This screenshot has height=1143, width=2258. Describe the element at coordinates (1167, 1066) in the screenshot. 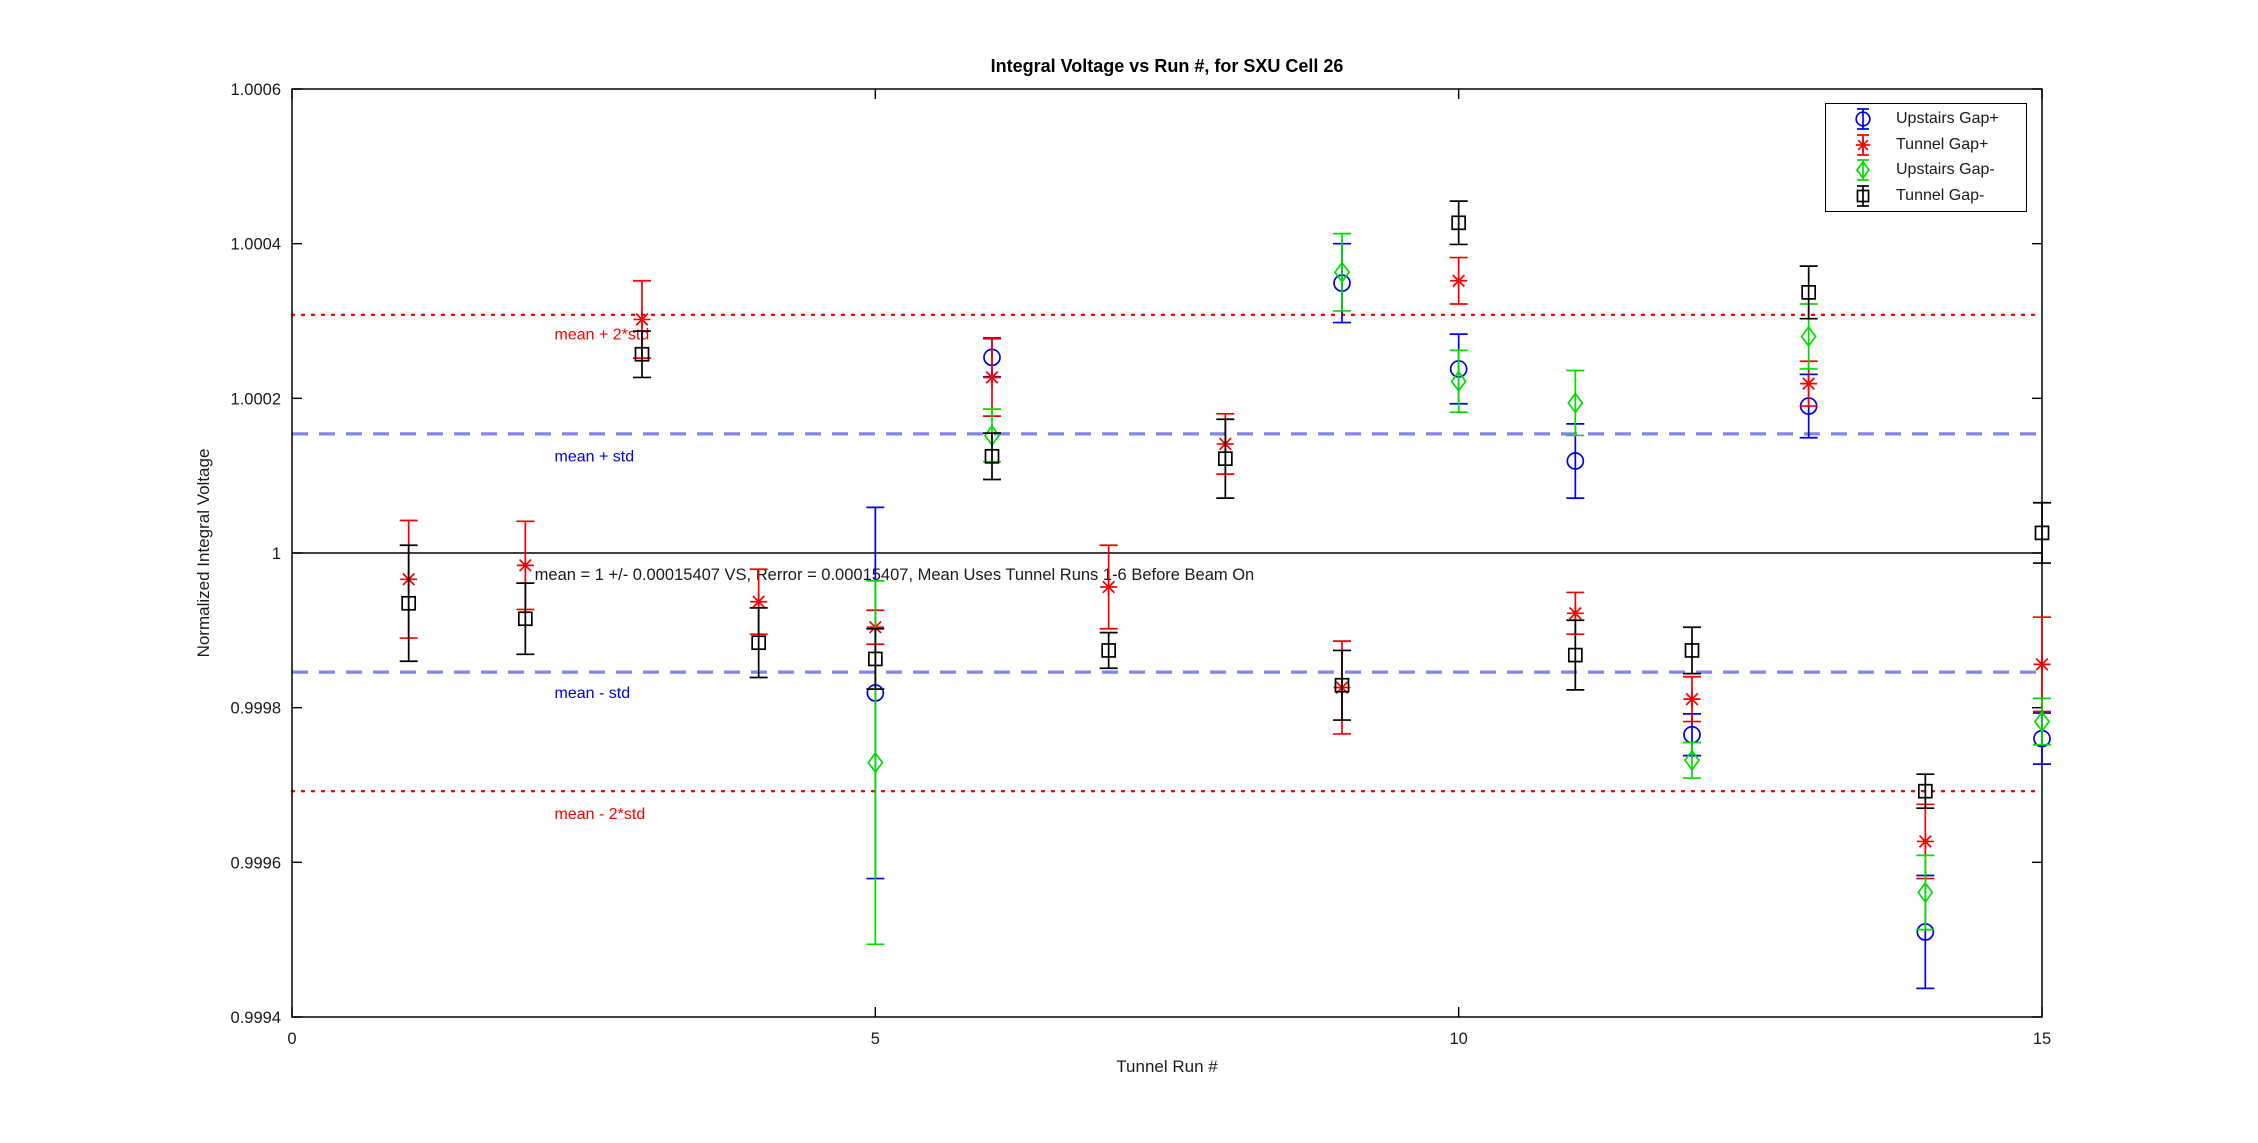

I see `x-axis-label: Tunnel Run #` at that location.